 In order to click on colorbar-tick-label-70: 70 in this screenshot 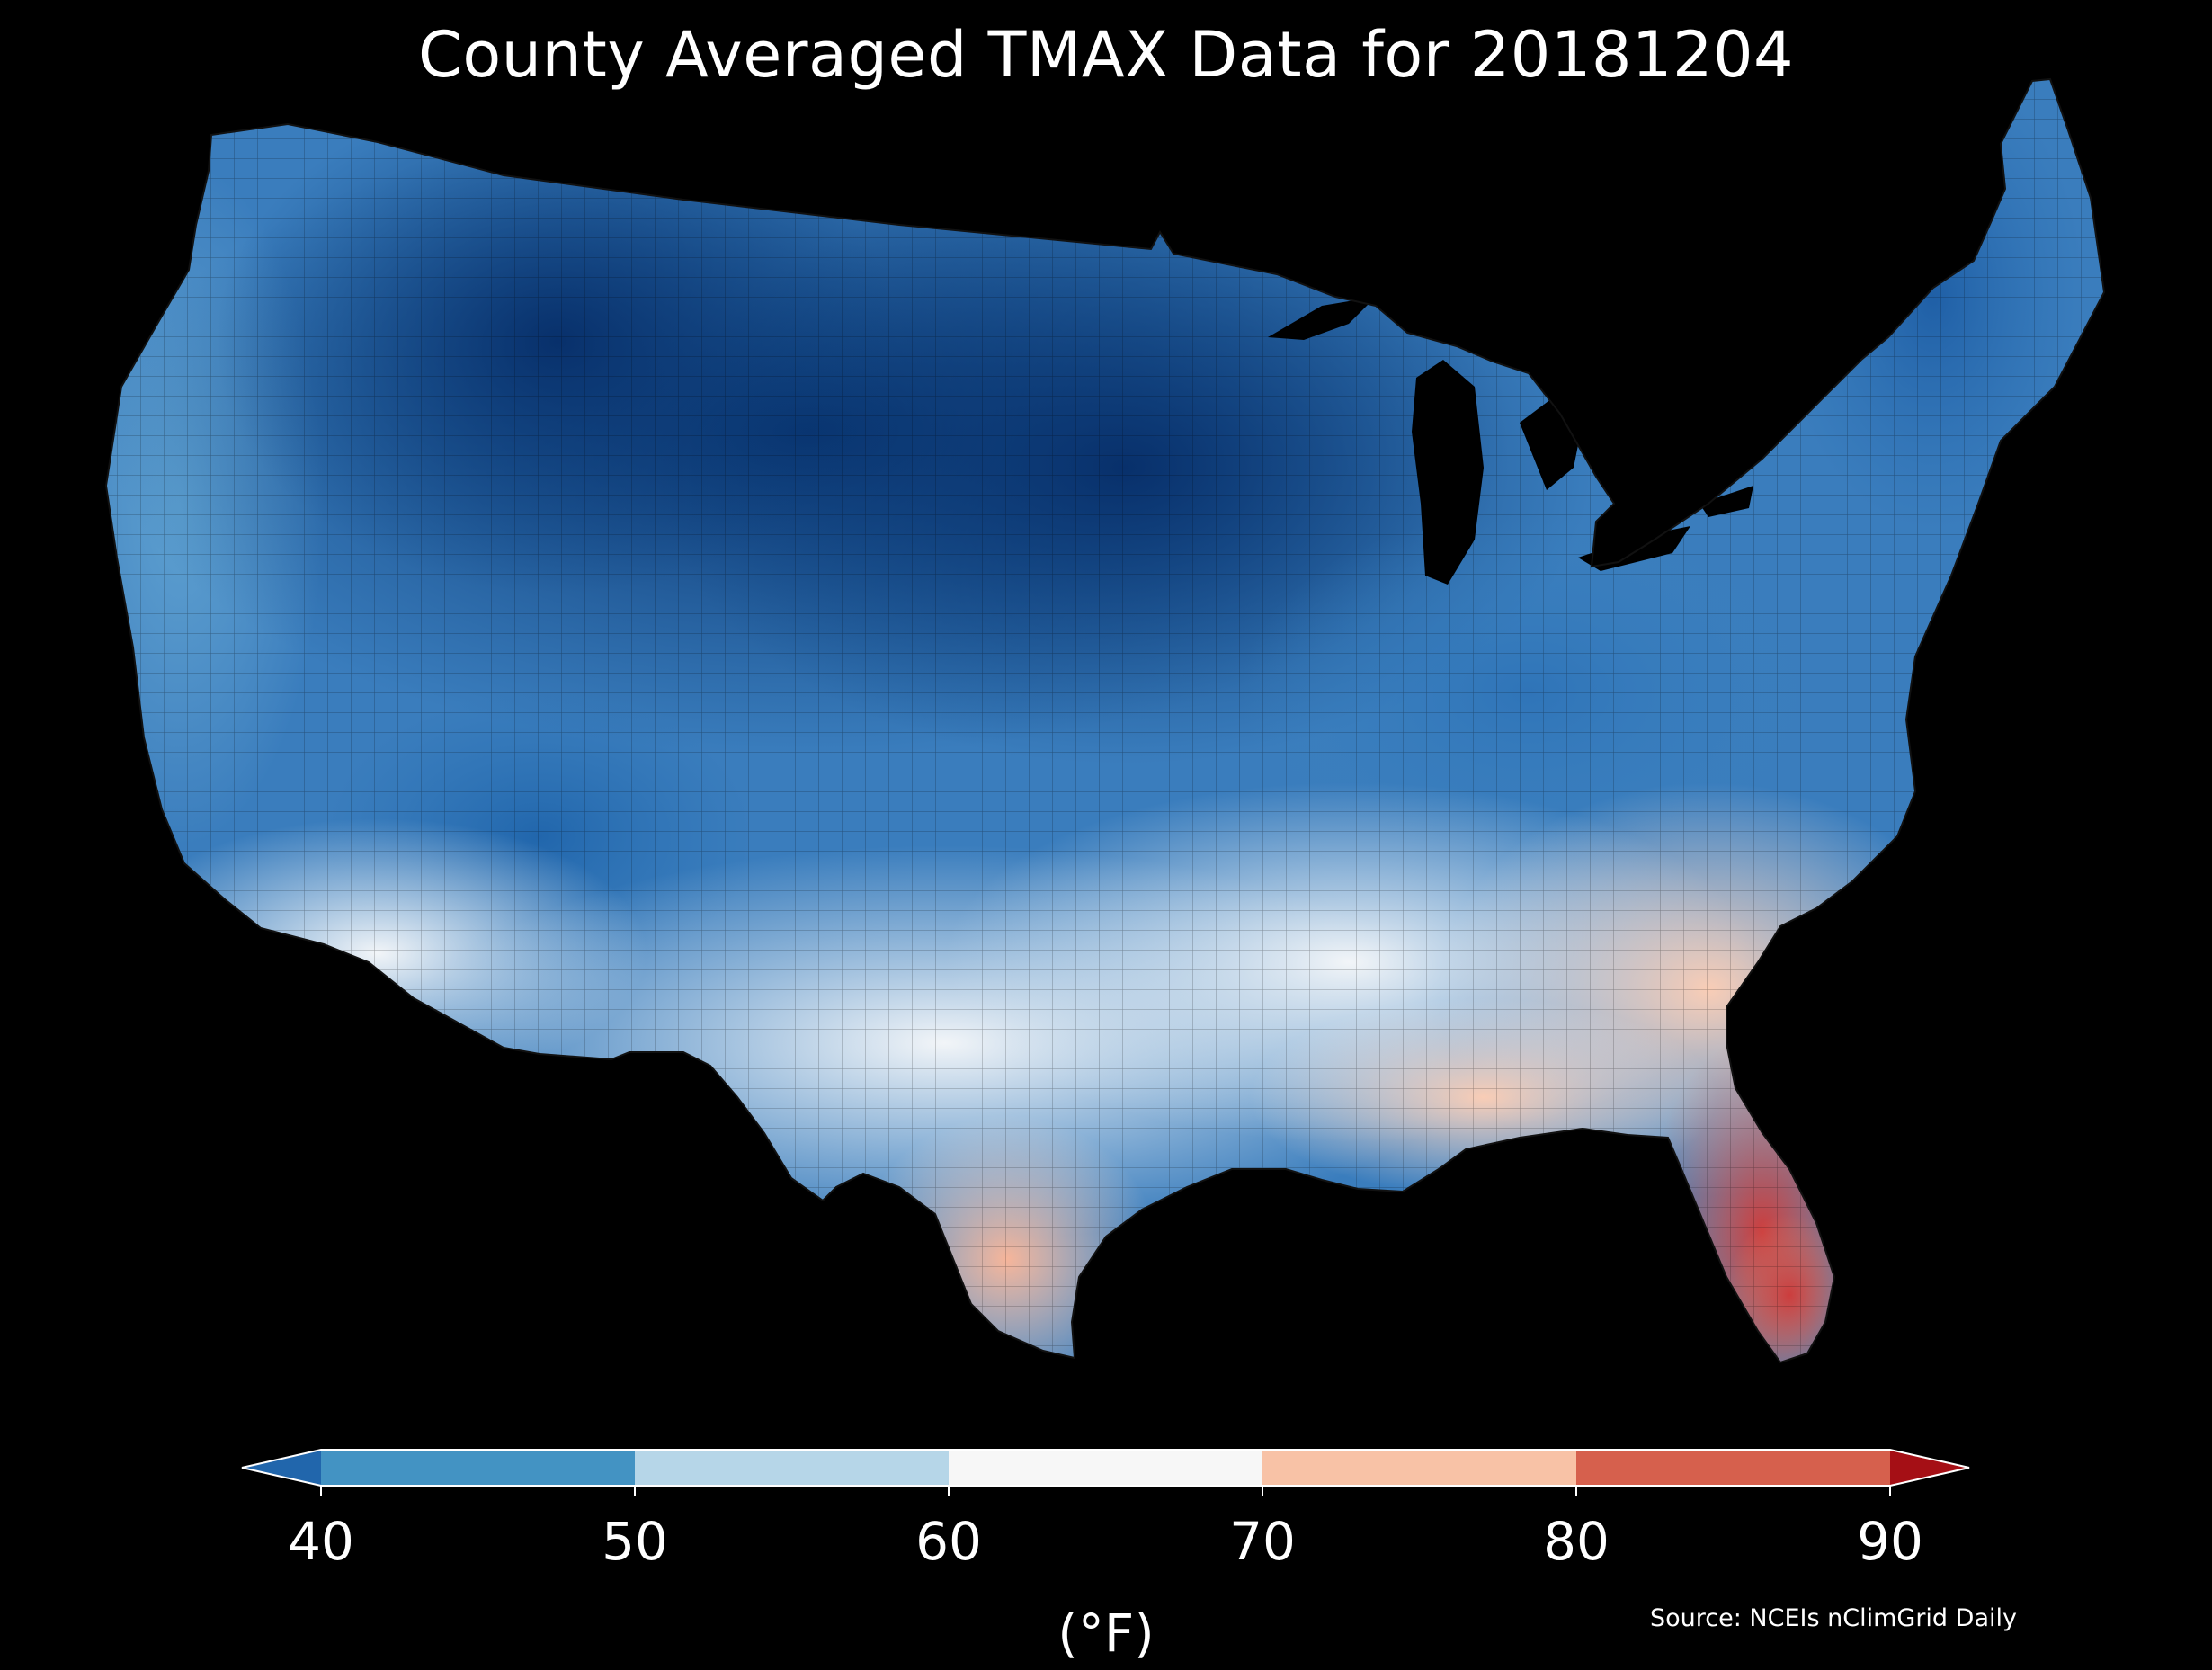, I will do `click(1262, 1541)`.